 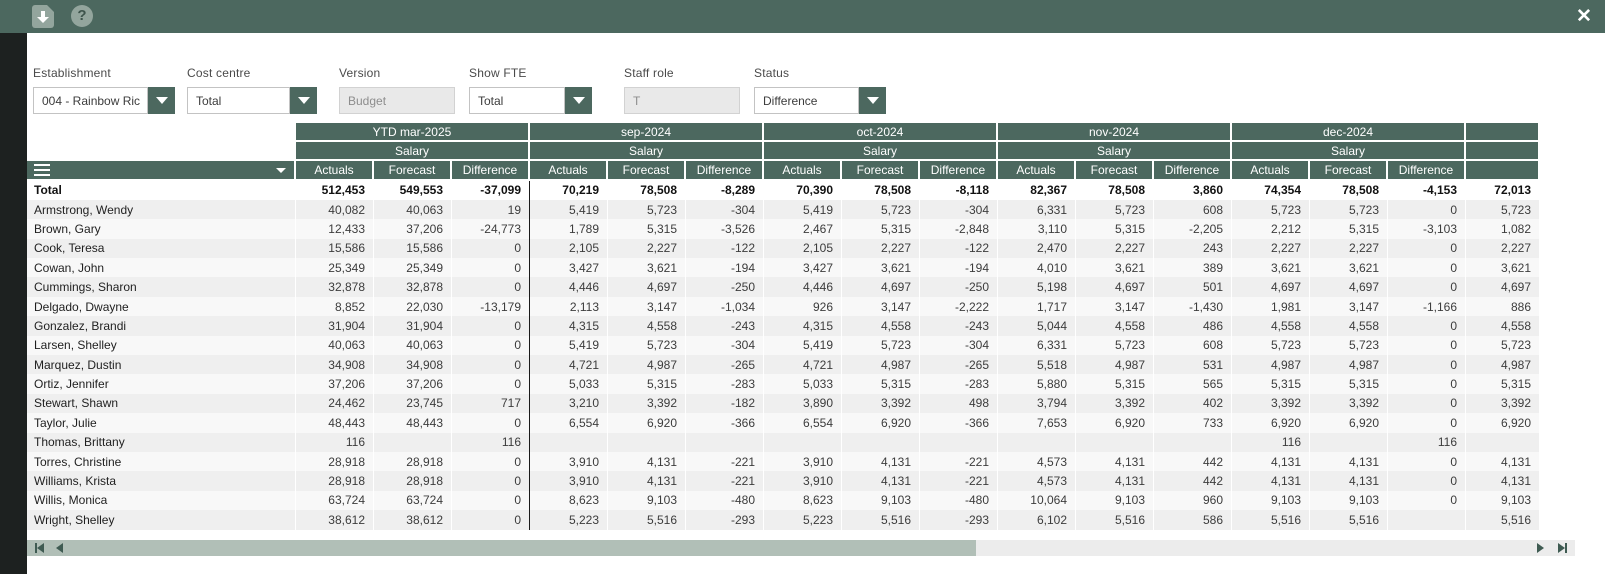 I want to click on value-cell: -122, so click(x=959, y=248).